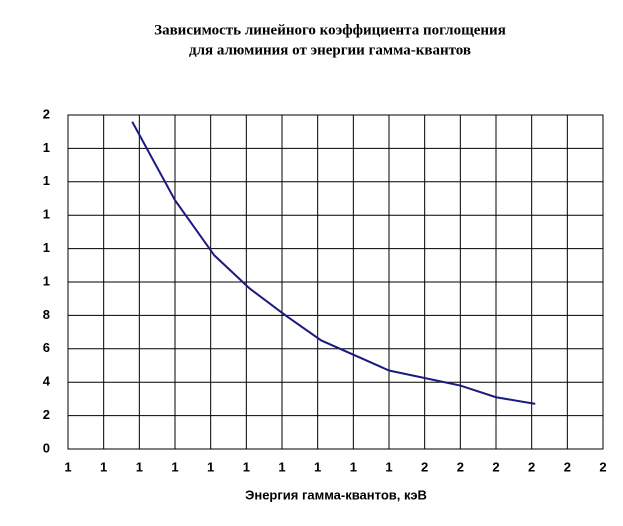  Describe the element at coordinates (47, 381) in the screenshot. I see `y-tick-label: 4` at that location.